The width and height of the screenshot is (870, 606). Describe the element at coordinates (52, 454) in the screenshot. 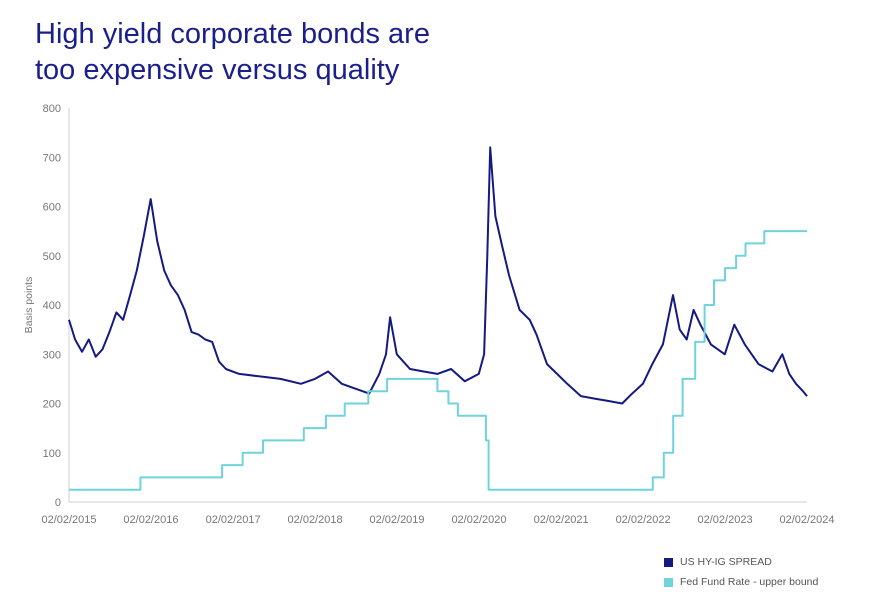

I see `y-tick-label: 100` at that location.